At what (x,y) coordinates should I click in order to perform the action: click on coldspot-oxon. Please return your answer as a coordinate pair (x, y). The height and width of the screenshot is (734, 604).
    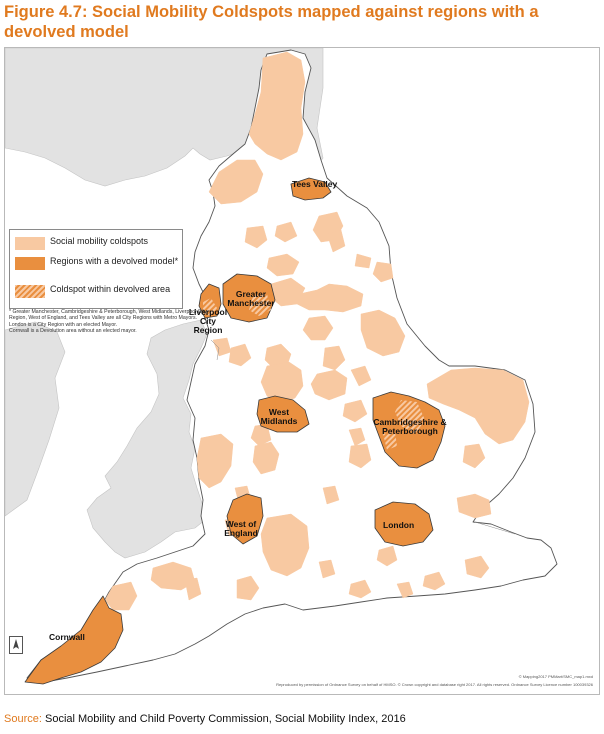
    Looking at the image, I should click on (331, 495).